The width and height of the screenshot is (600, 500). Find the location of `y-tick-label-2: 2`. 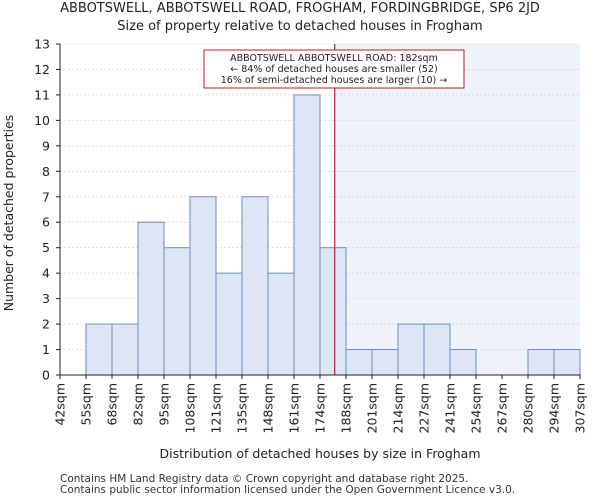

y-tick-label-2: 2 is located at coordinates (46, 324).